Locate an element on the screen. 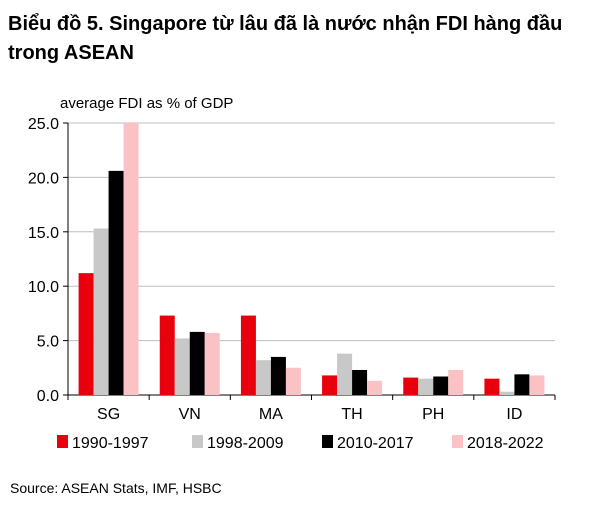 The height and width of the screenshot is (509, 590). y-tick-label: 25.0 is located at coordinates (43, 124).